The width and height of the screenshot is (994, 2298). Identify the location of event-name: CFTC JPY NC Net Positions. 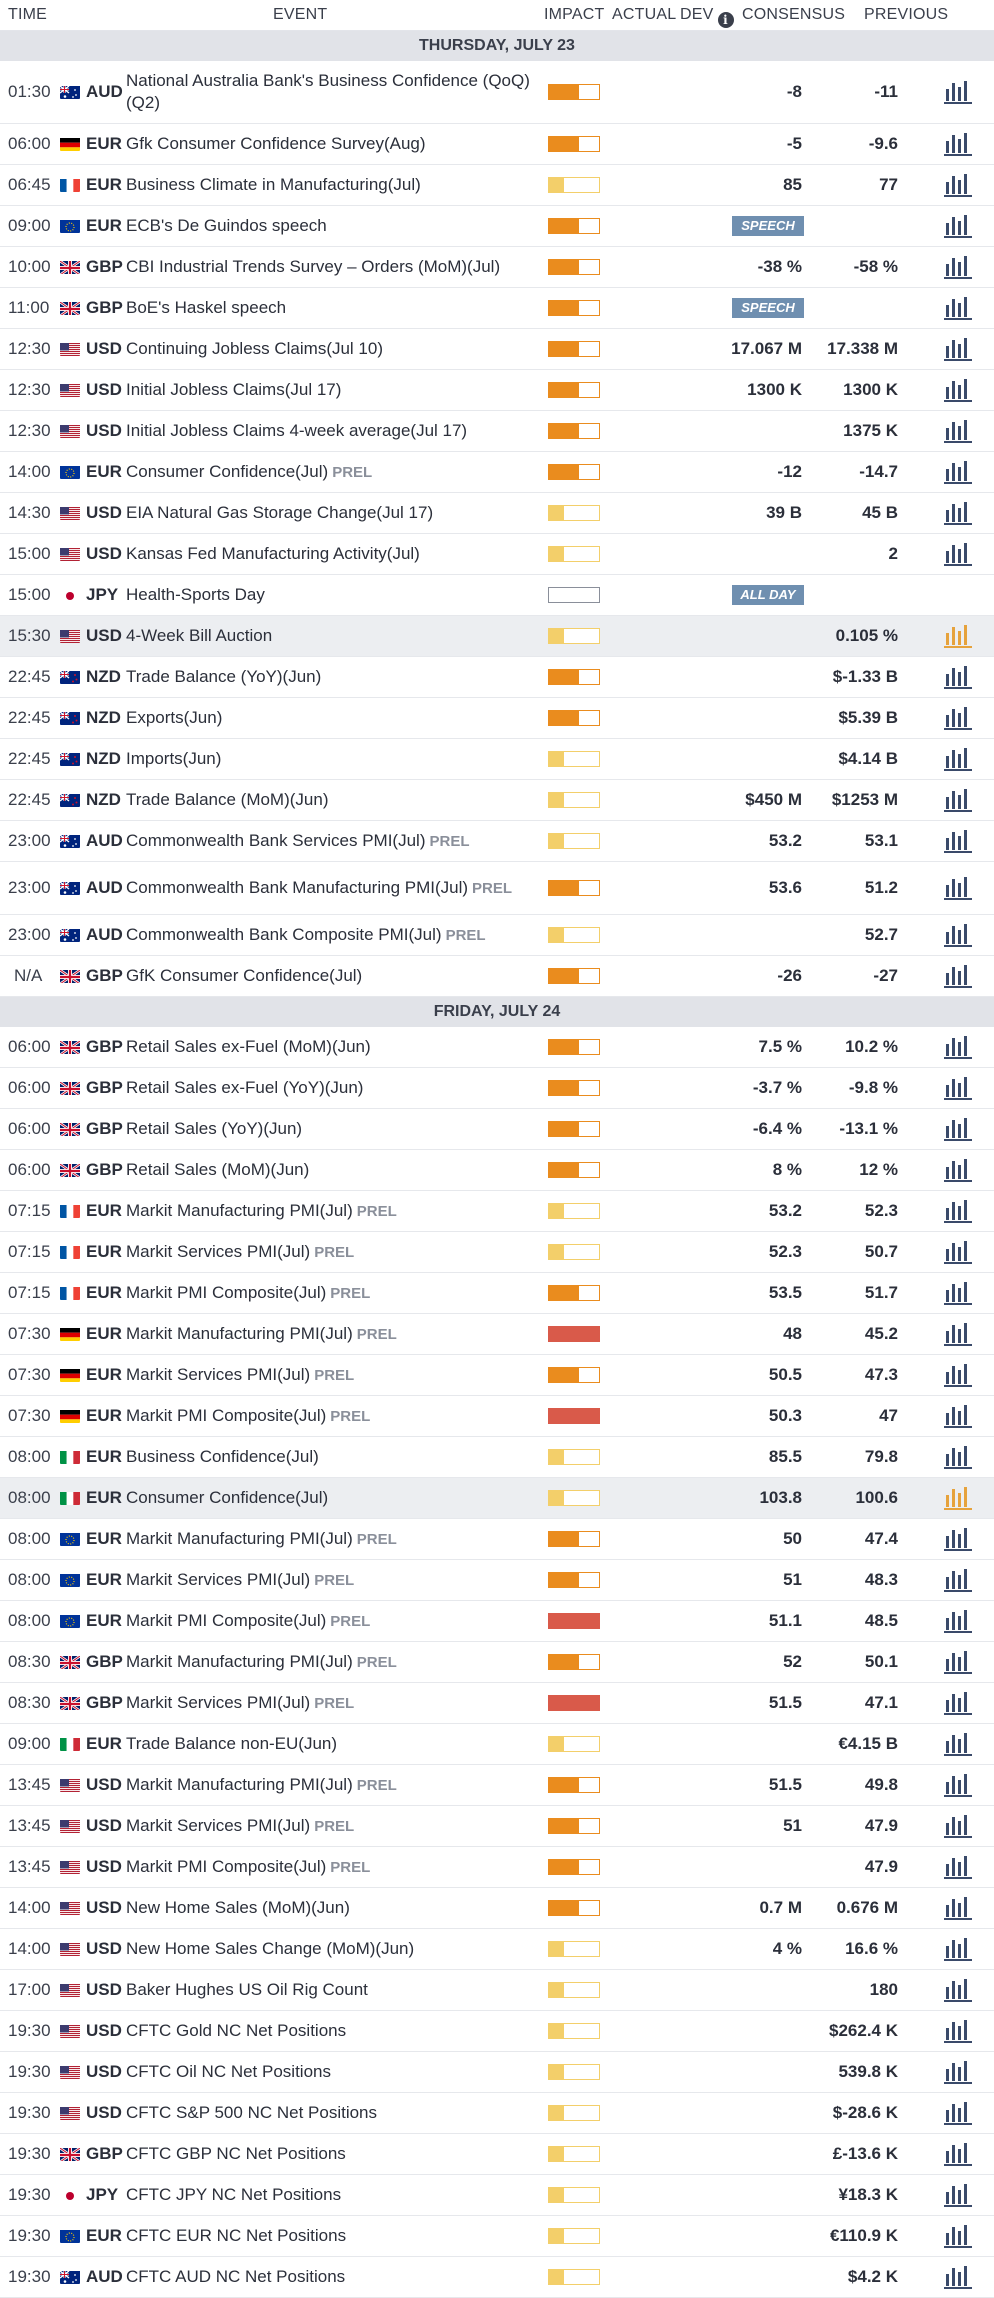
(233, 2195).